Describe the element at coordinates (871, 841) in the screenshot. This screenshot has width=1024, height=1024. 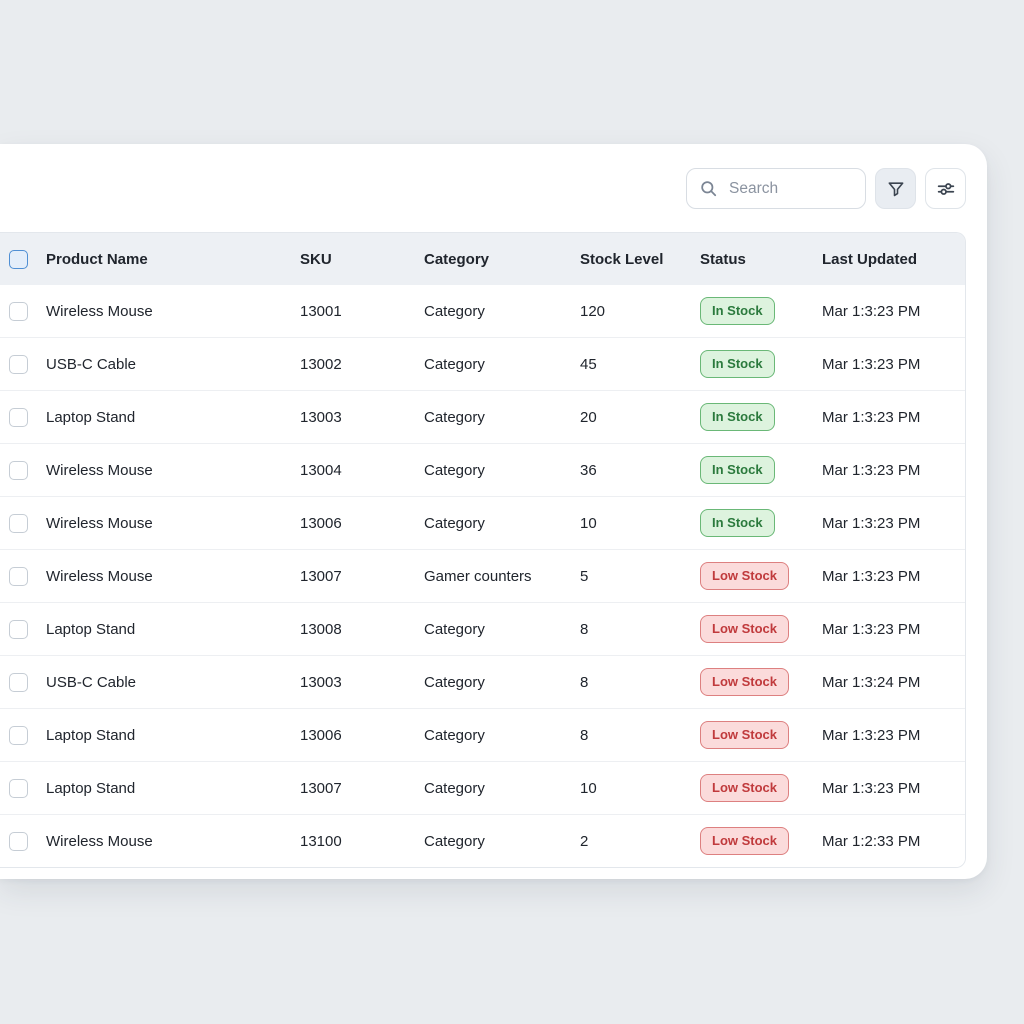
I see `cell-last-updated: Mar 1:2:33 PM` at that location.